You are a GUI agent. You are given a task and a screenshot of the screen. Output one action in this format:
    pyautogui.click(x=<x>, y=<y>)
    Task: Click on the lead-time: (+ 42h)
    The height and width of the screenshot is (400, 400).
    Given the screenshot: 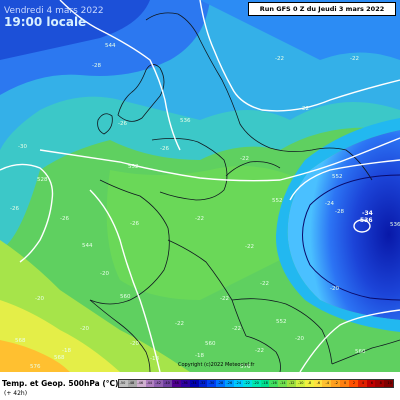 What is the action you would take?
    pyautogui.click(x=16, y=393)
    